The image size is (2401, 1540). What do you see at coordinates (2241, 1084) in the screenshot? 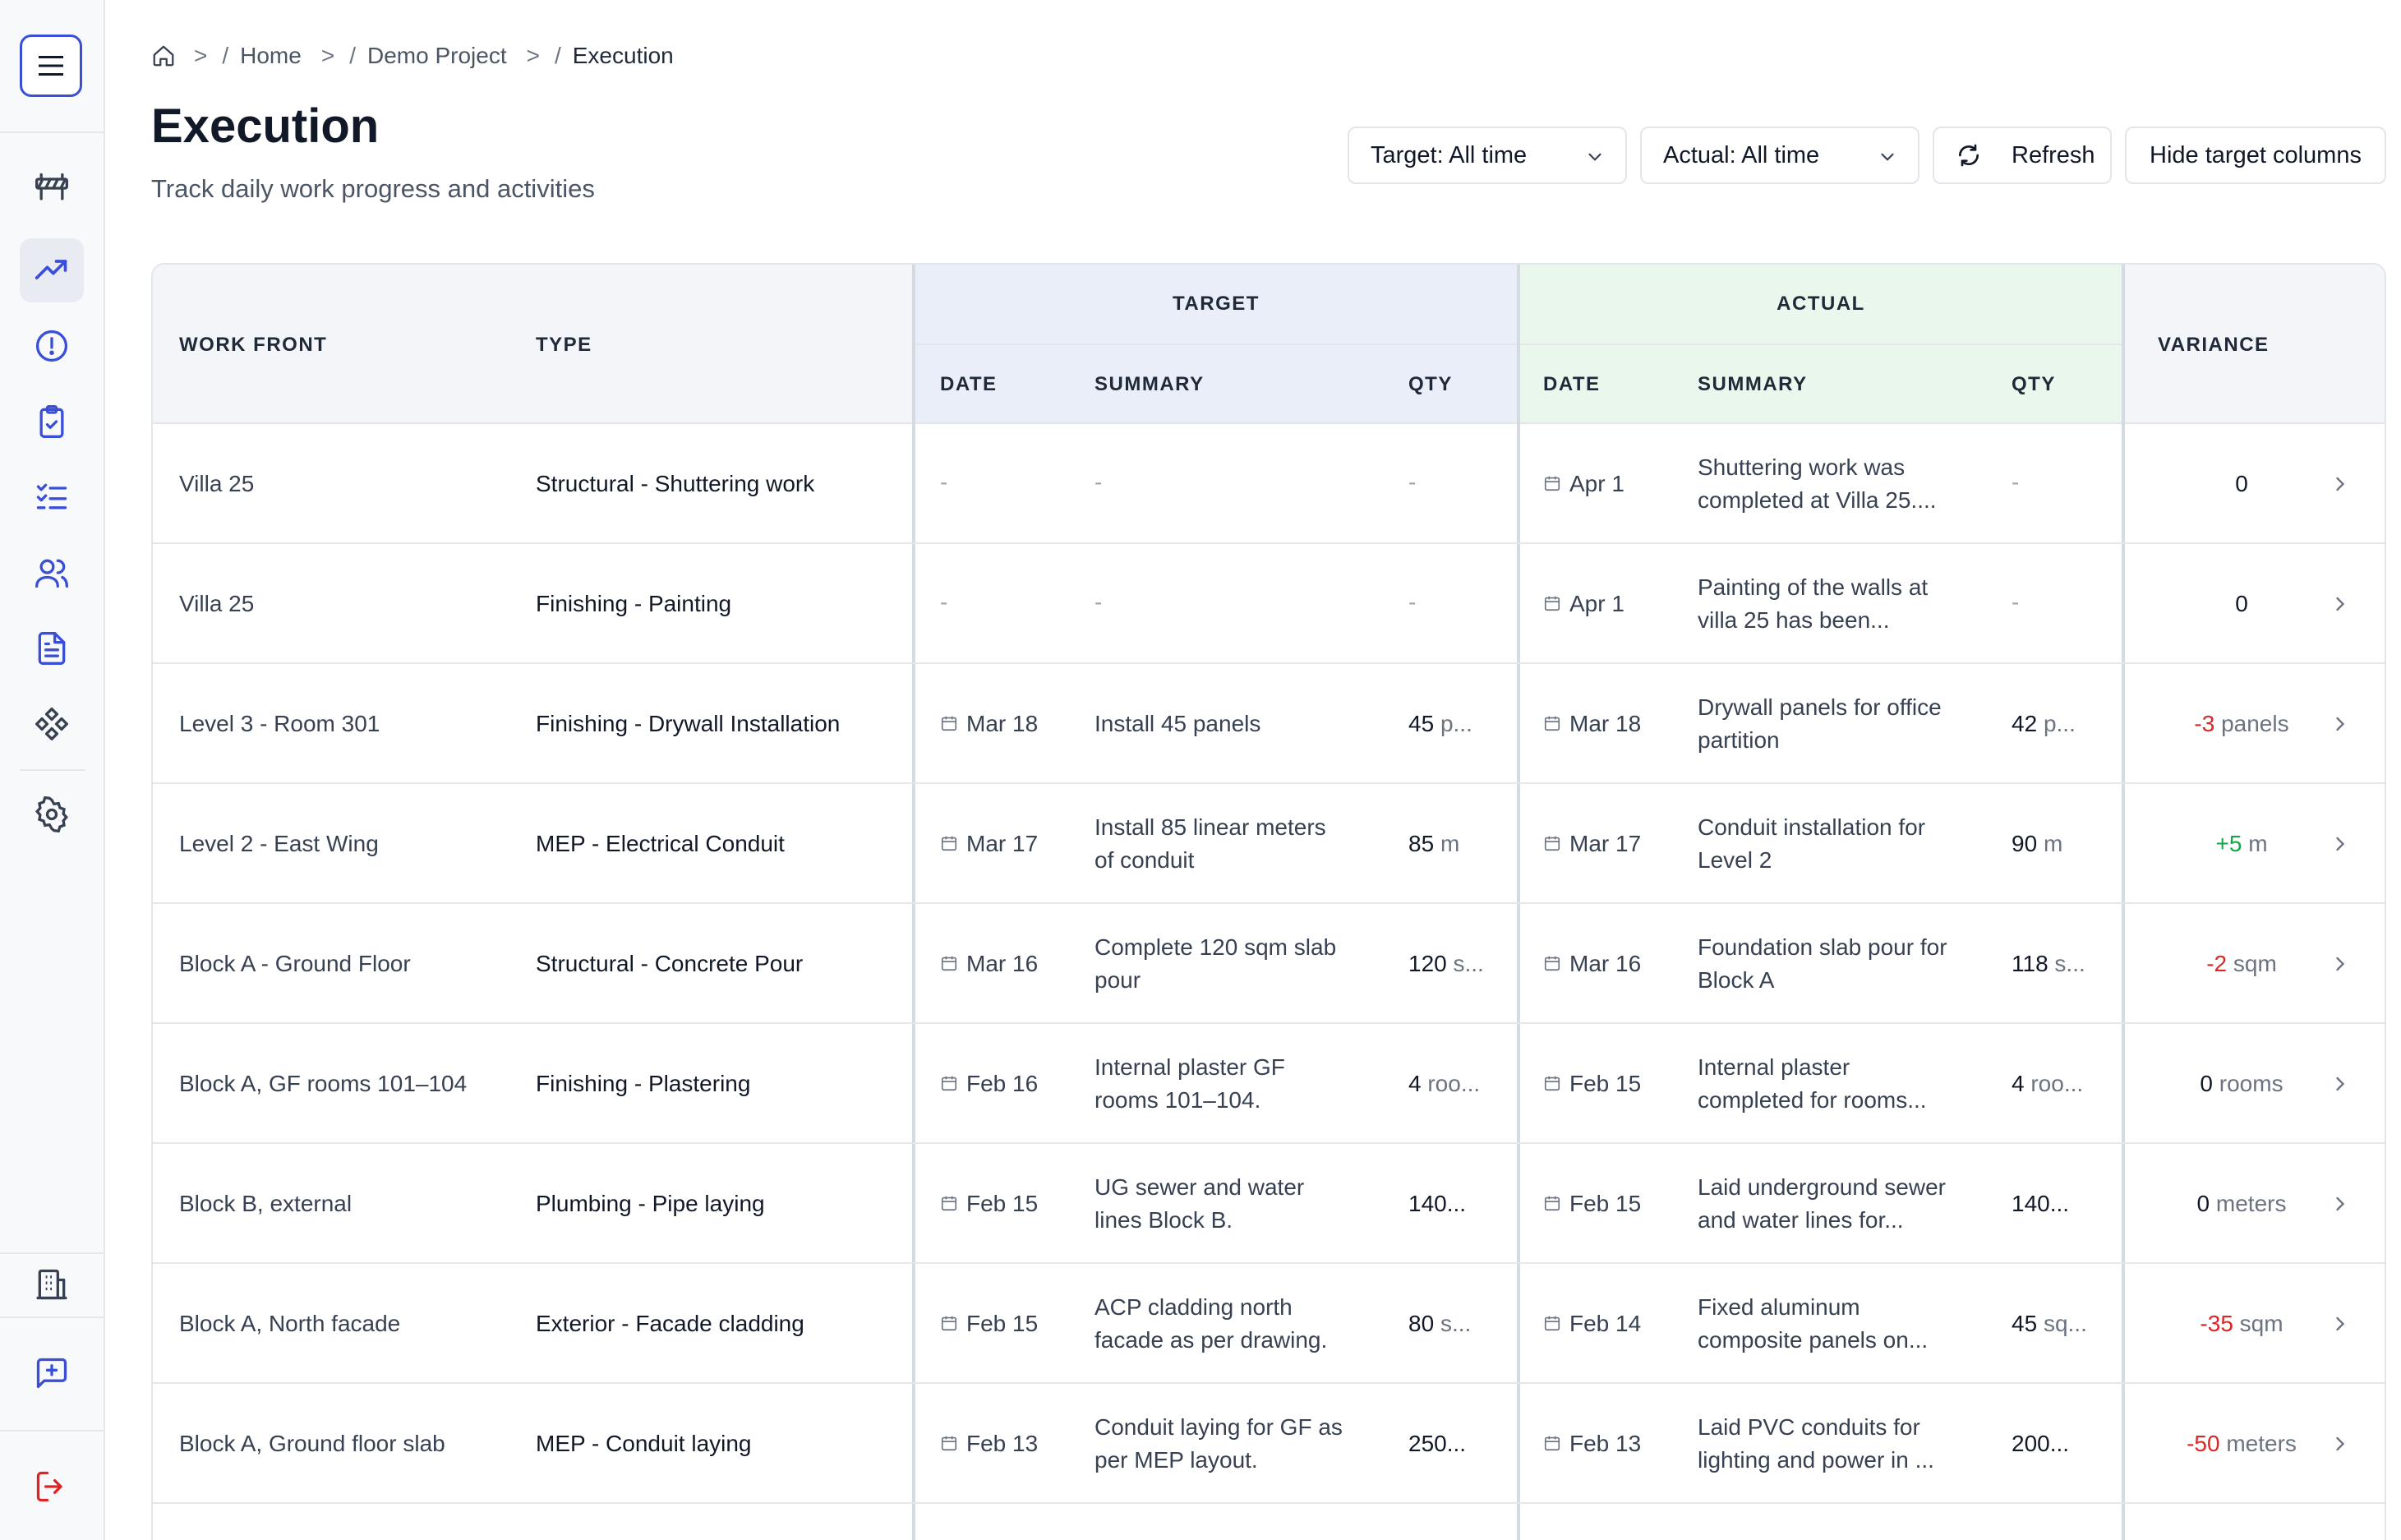
I see `cell-variance: 0 rooms` at bounding box center [2241, 1084].